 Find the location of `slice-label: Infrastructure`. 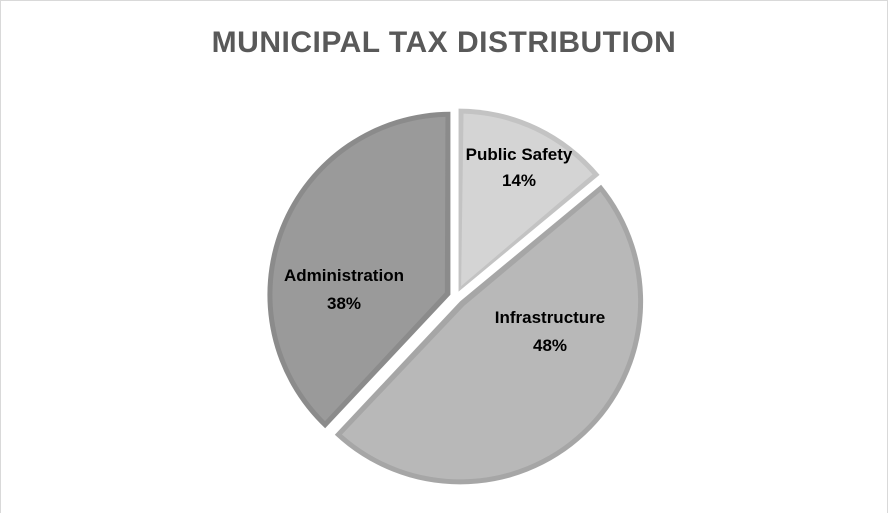

slice-label: Infrastructure is located at coordinates (550, 317).